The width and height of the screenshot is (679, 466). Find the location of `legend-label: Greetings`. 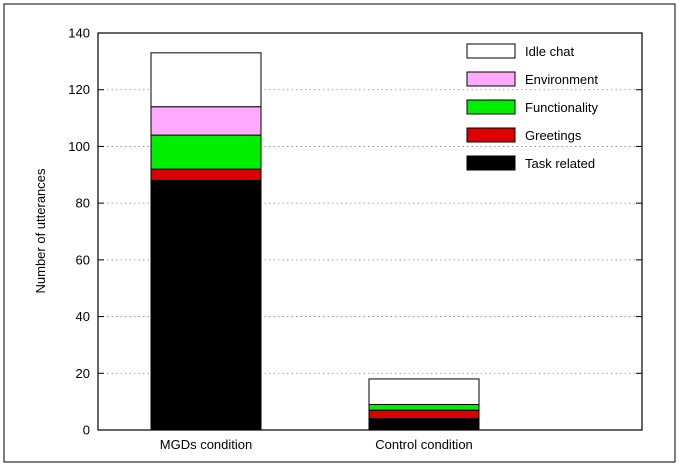

legend-label: Greetings is located at coordinates (553, 135).